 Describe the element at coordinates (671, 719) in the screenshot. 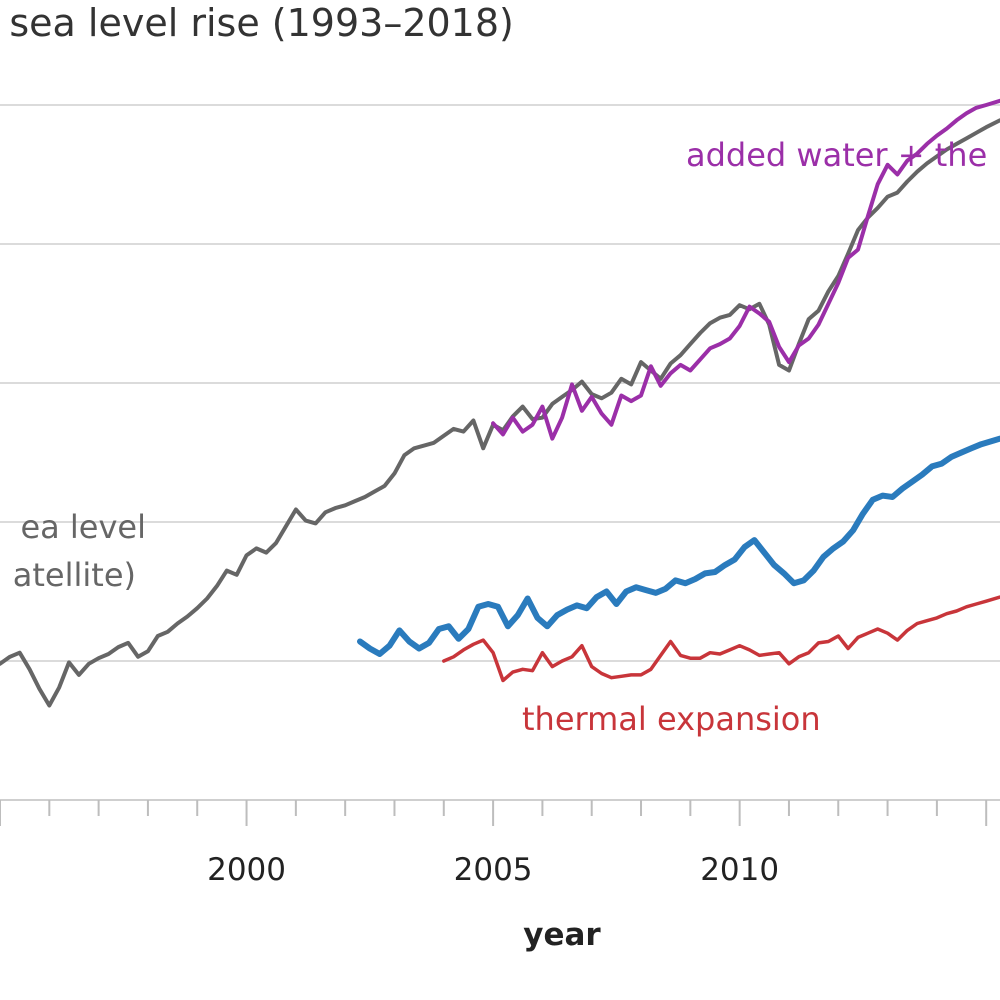

I see `thermal-expansion-label: thermal expansion` at that location.